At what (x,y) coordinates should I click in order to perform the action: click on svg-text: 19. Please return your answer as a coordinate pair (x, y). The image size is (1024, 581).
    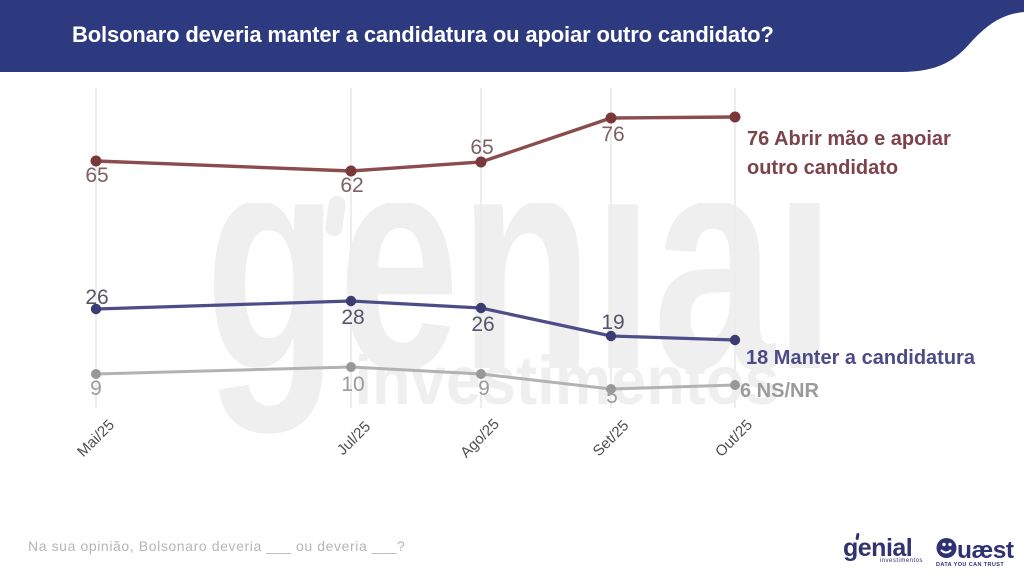
    Looking at the image, I should click on (612, 322).